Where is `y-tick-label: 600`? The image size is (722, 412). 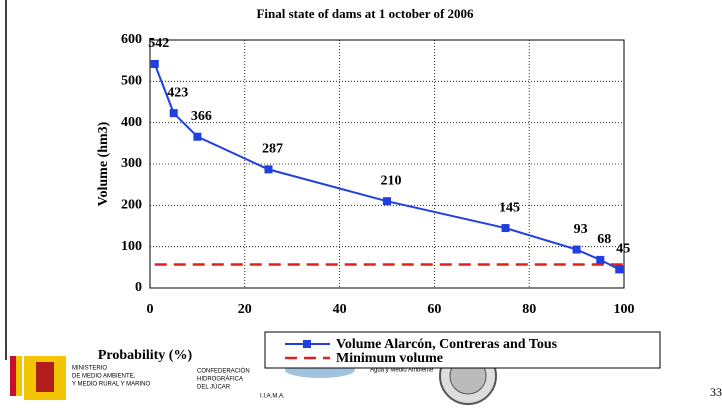
y-tick-label: 600 is located at coordinates (131, 39).